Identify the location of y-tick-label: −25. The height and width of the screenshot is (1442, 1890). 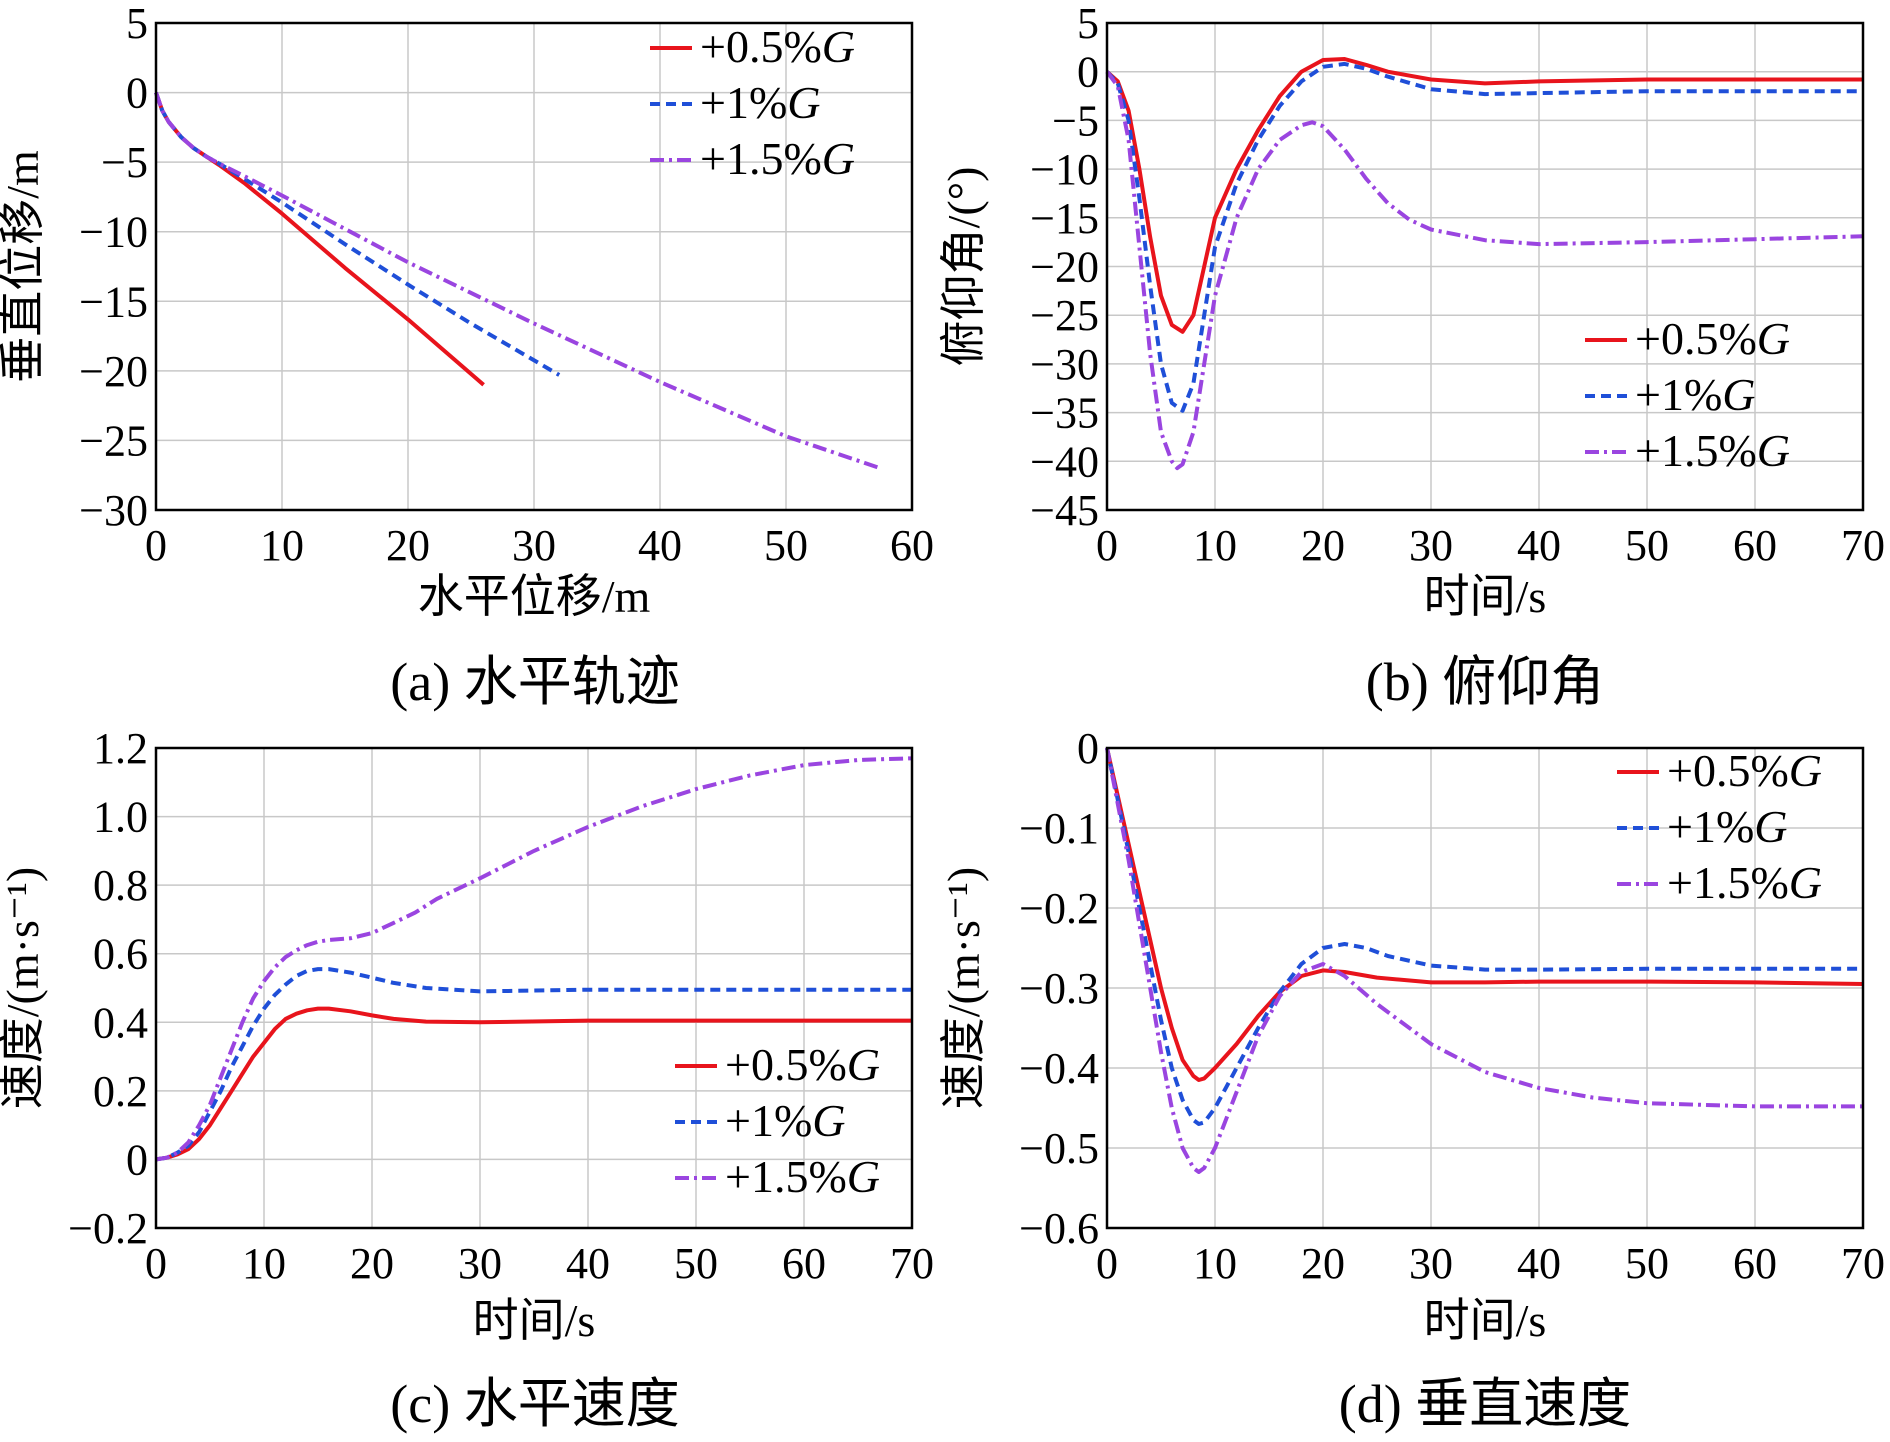
(113, 440).